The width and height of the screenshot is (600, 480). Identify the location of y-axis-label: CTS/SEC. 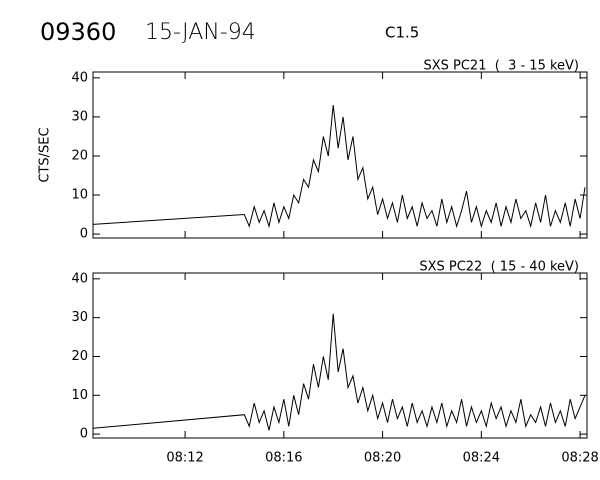
(45, 154).